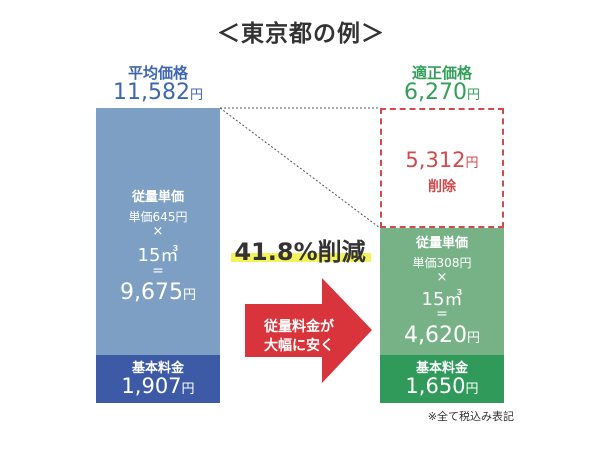 The height and width of the screenshot is (449, 602). Describe the element at coordinates (300, 168) in the screenshot. I see `diagonal-dotted-line` at that location.